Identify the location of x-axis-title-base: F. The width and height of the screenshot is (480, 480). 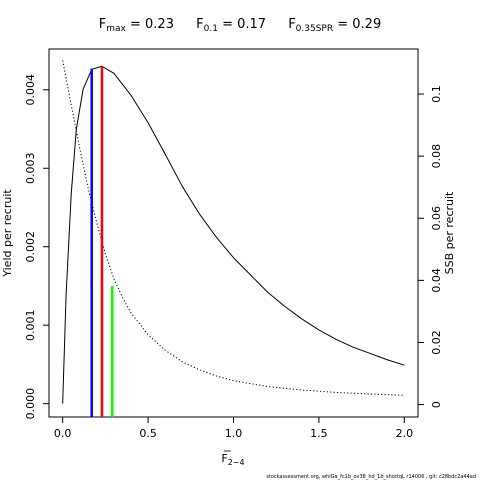
(224, 458).